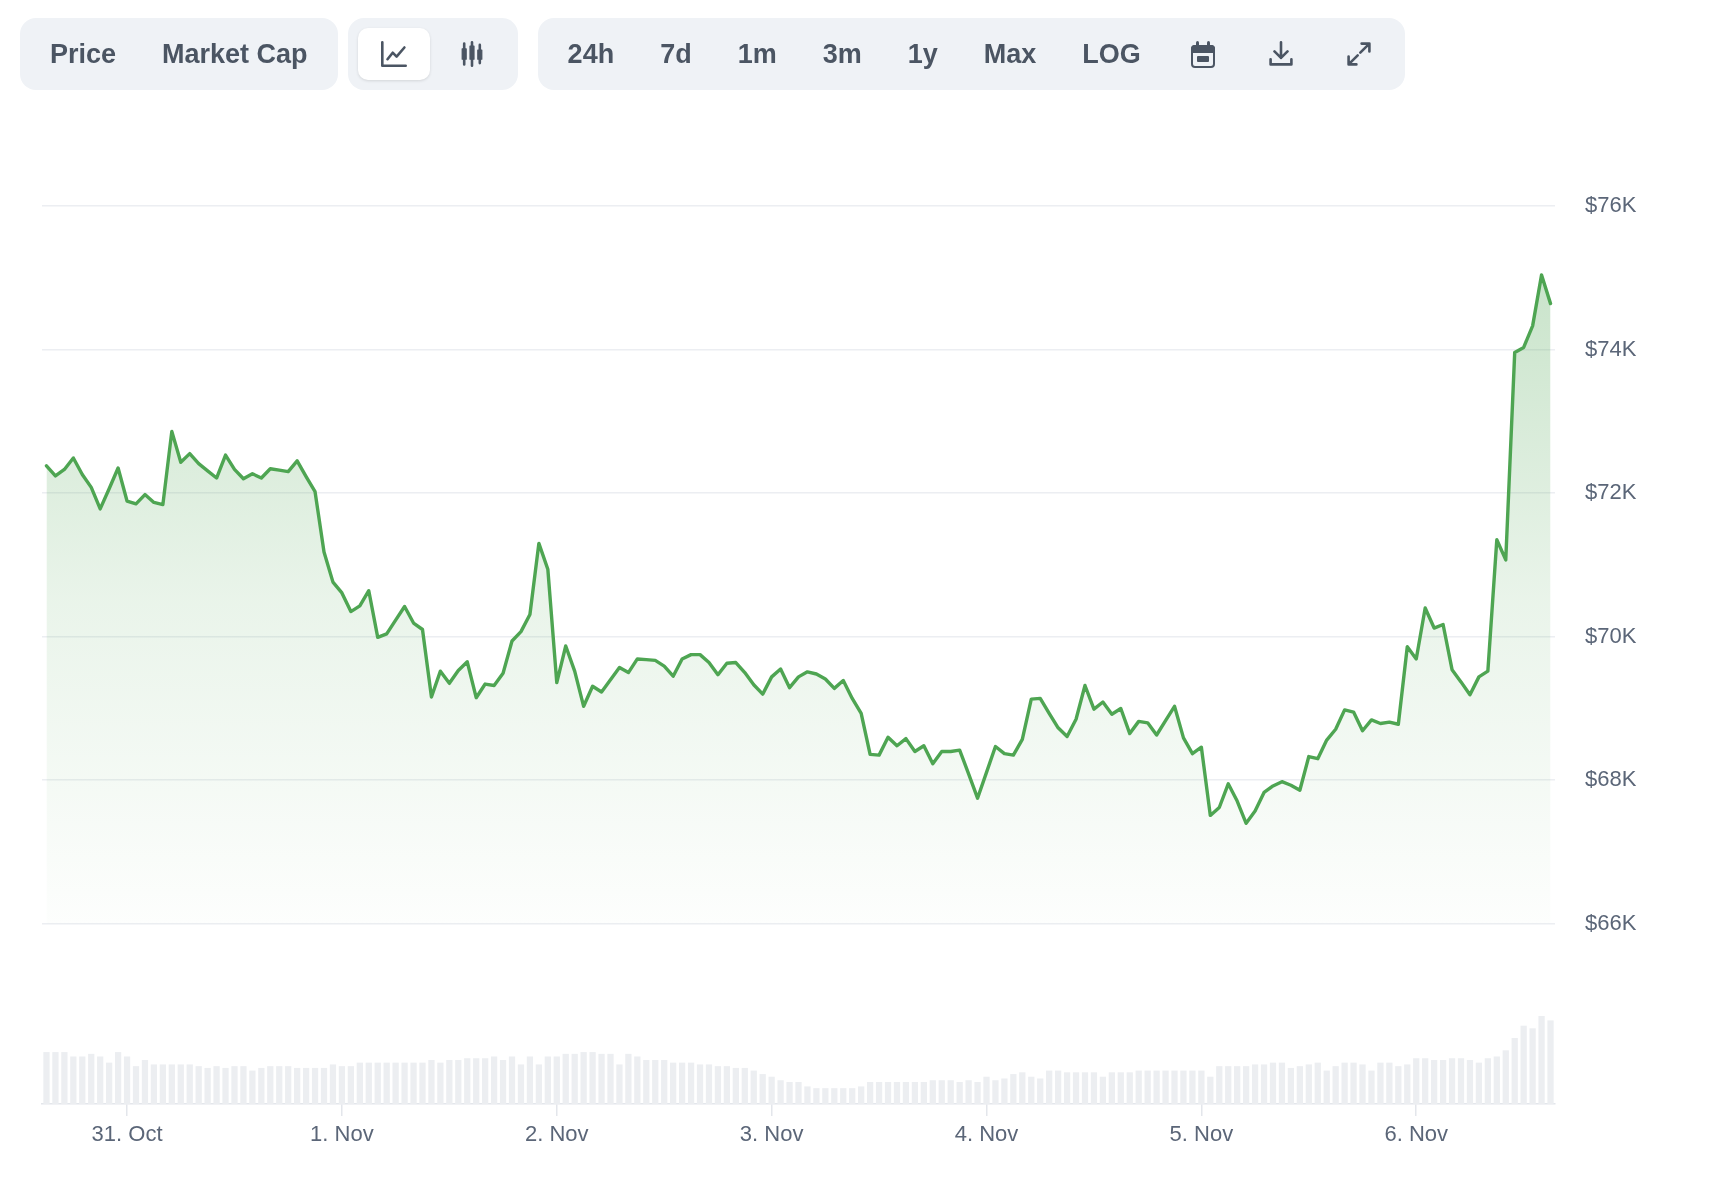  What do you see at coordinates (1010, 54) in the screenshot?
I see `text: Max` at bounding box center [1010, 54].